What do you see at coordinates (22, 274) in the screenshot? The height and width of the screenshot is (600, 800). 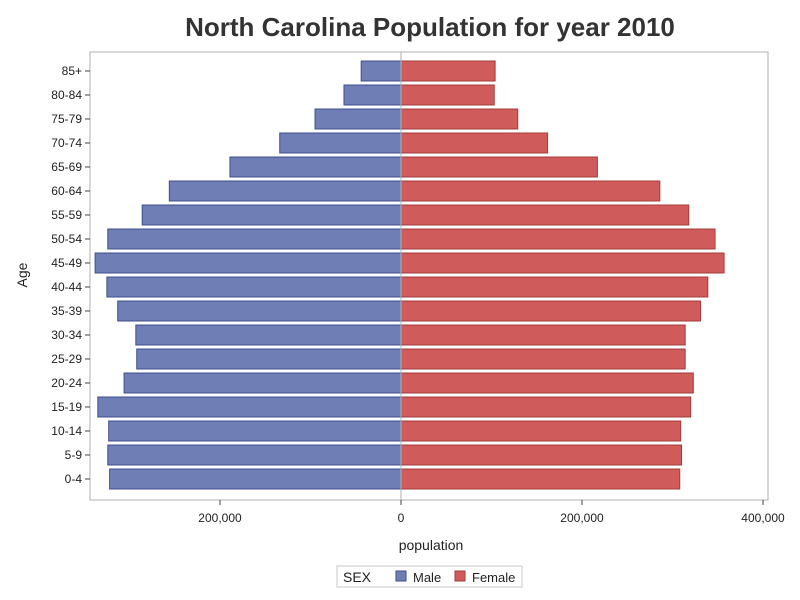 I see `y-axis-label: Age` at bounding box center [22, 274].